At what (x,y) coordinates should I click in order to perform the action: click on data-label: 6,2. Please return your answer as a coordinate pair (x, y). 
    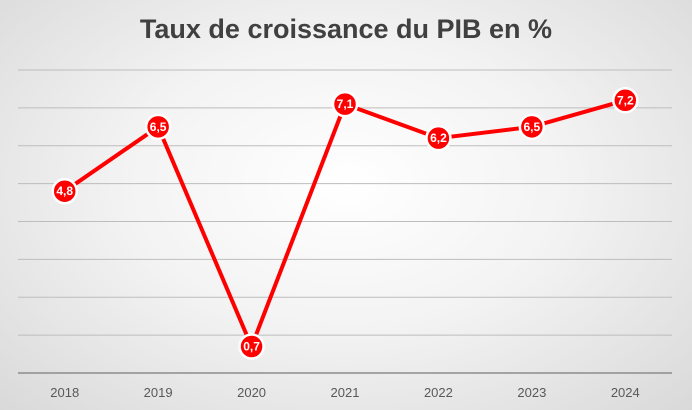
    Looking at the image, I should click on (438, 138).